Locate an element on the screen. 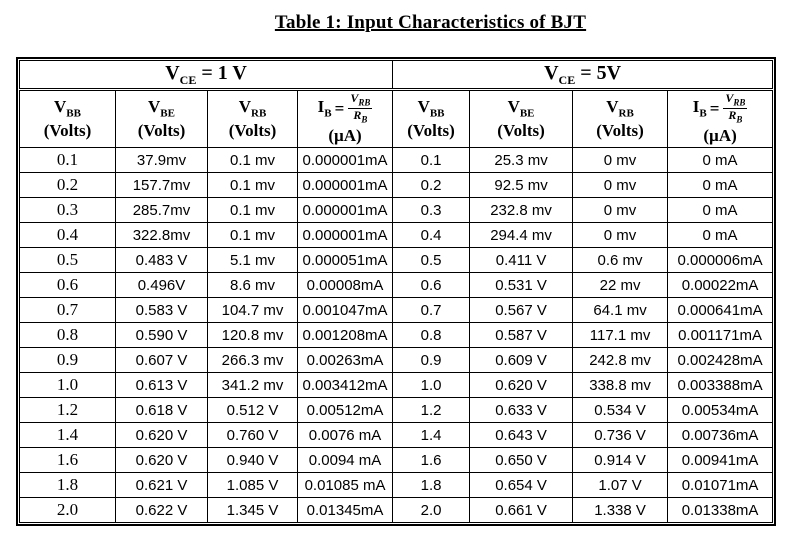 Image resolution: width=785 pixels, height=552 pixels. table-cell: 8.6 mv is located at coordinates (252, 285).